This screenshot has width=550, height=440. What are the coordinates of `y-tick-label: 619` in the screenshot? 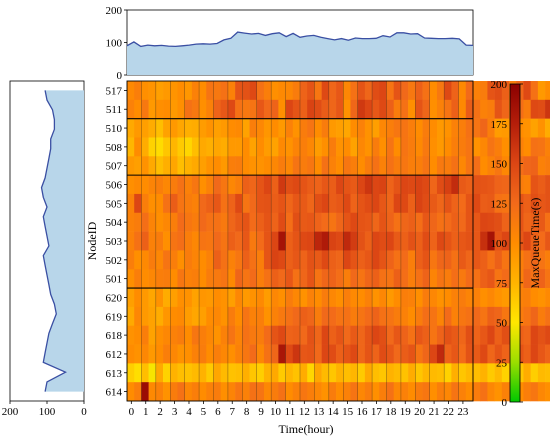 It's located at (114, 317).